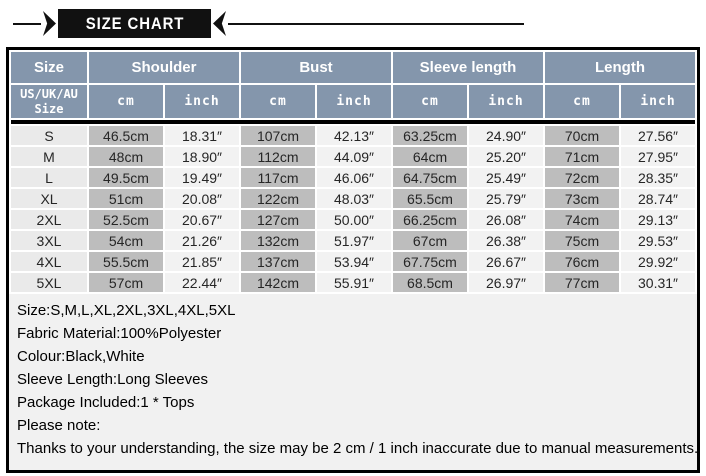 The image size is (706, 476). Describe the element at coordinates (582, 156) in the screenshot. I see `measurement-cm-cell: 71cm` at that location.